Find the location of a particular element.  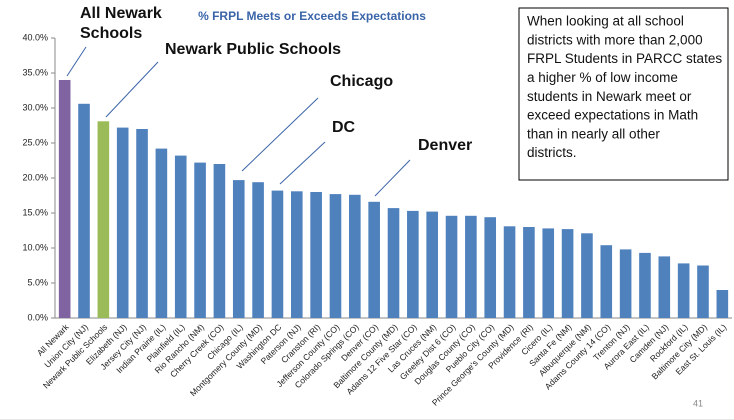

y-tick-label: 35.0% is located at coordinates (35, 72).